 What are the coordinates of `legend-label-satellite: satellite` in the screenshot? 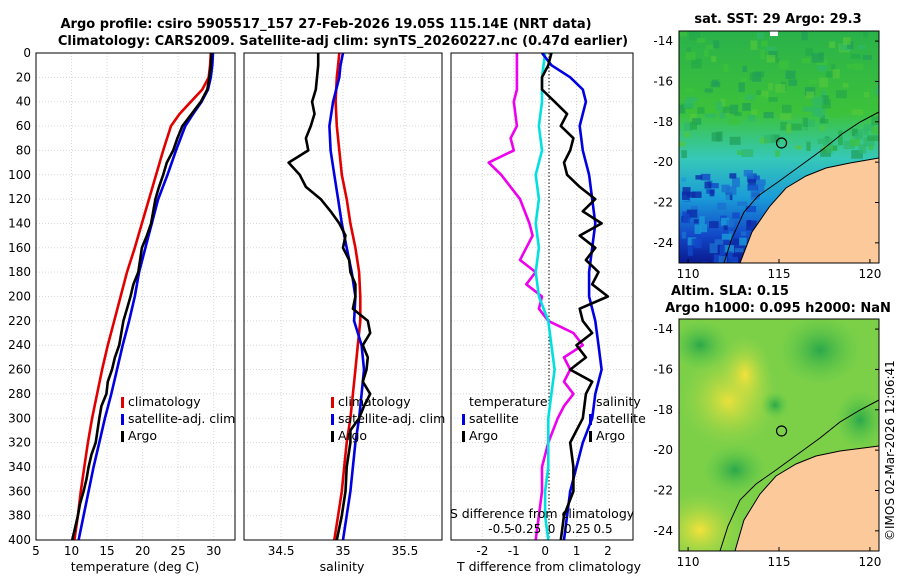 It's located at (494, 418).